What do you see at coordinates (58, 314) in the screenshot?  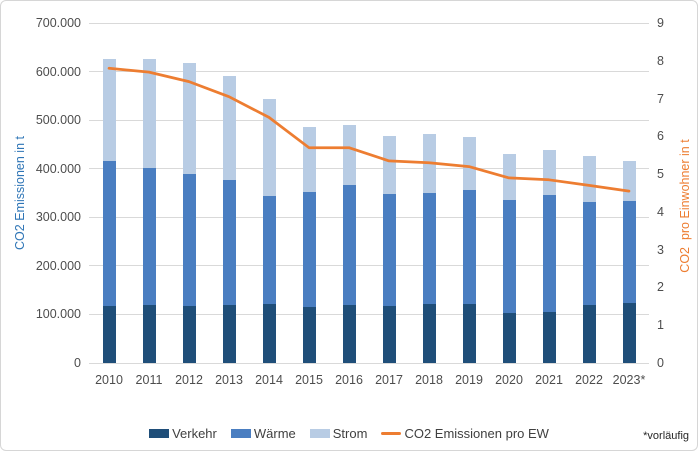 I see `y-axis-tick-label: 100.000` at bounding box center [58, 314].